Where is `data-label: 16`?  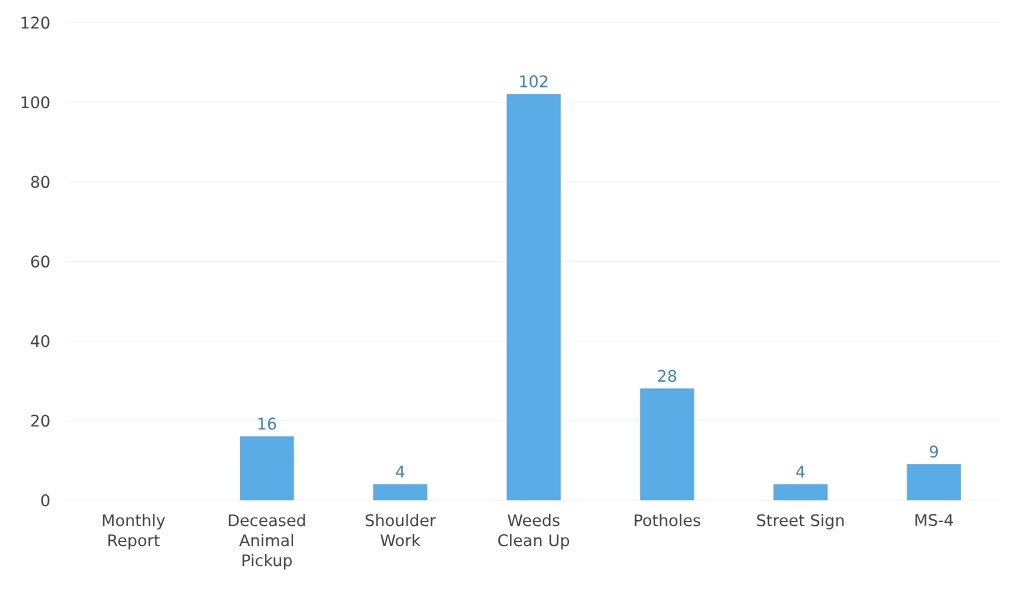 data-label: 16 is located at coordinates (267, 423).